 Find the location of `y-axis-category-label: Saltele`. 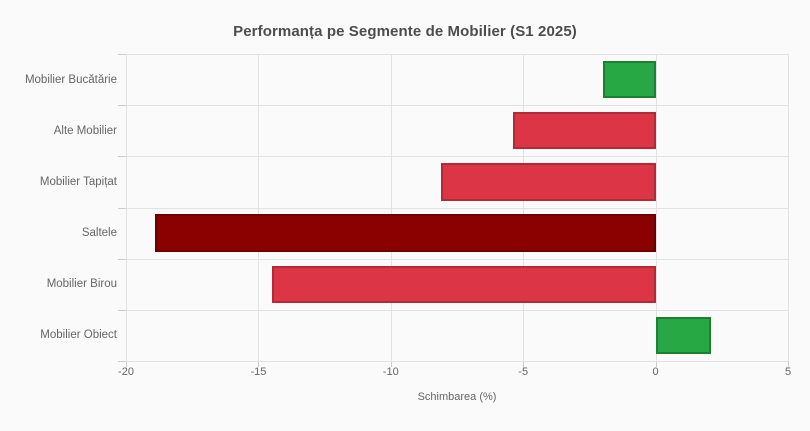

y-axis-category-label: Saltele is located at coordinates (99, 233).